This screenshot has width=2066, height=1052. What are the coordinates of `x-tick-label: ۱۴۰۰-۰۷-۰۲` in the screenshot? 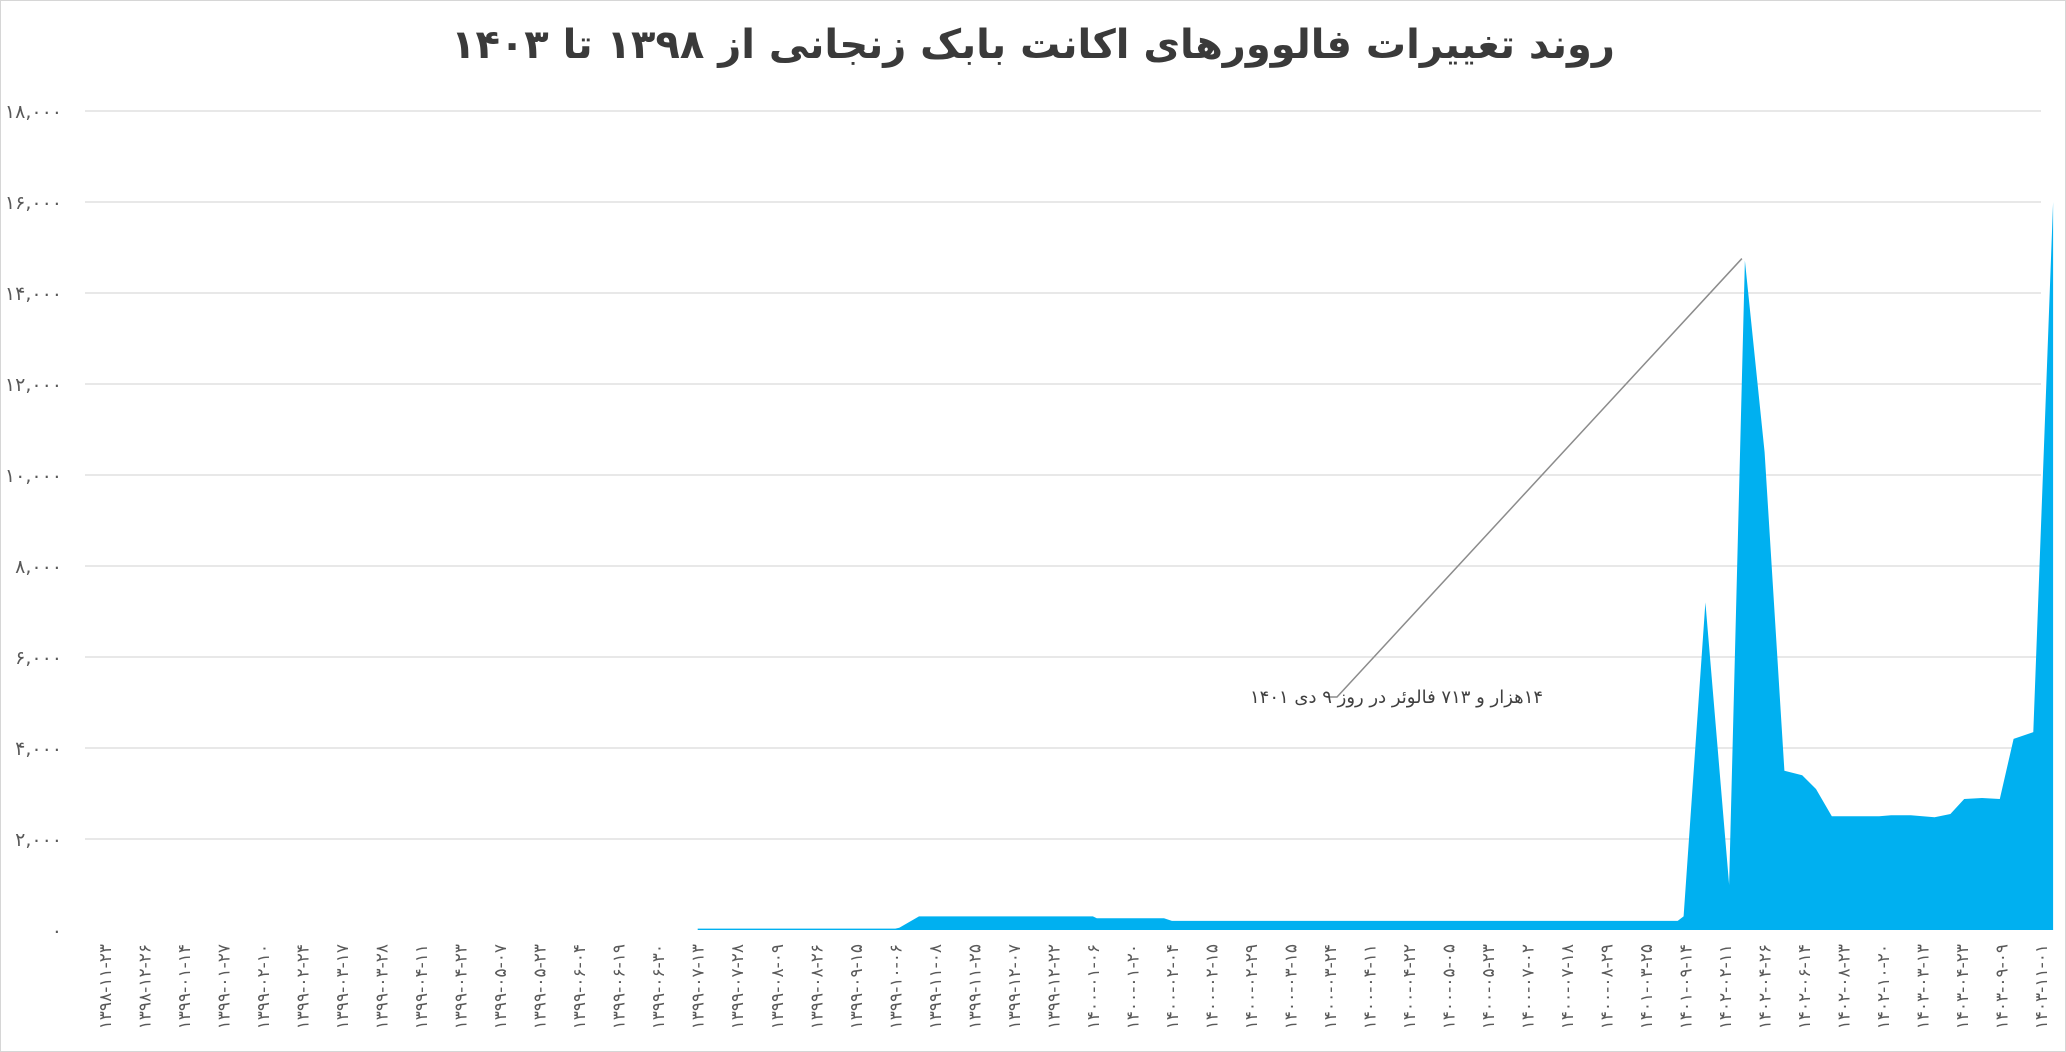 It's located at (1529, 986).